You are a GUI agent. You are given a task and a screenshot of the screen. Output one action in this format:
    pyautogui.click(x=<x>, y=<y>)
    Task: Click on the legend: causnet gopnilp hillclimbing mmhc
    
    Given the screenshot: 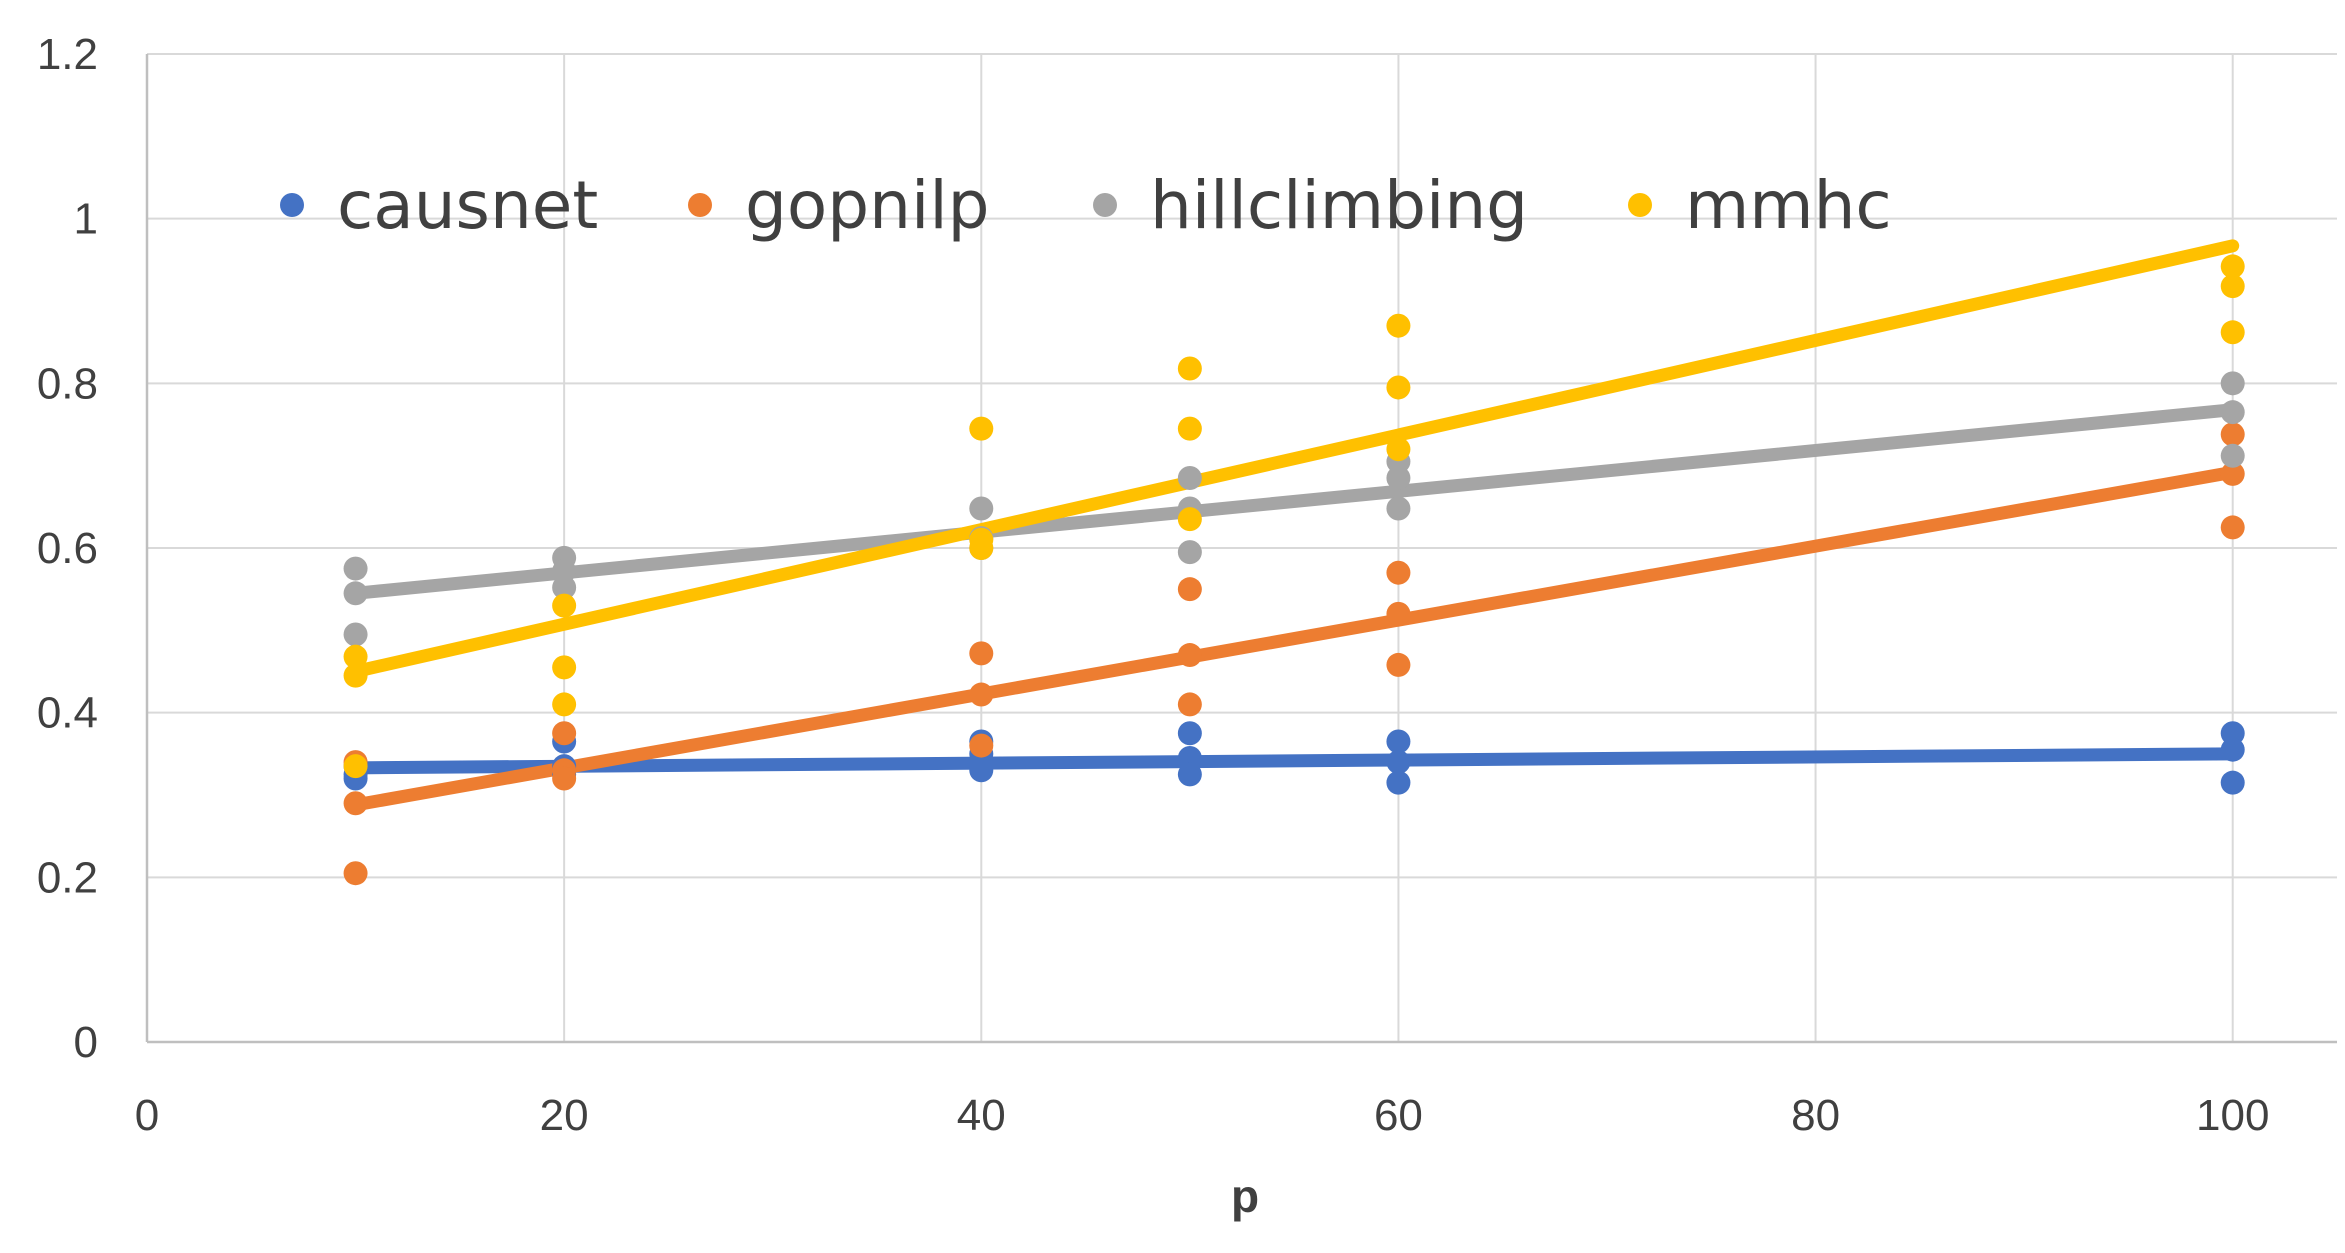 What is the action you would take?
    pyautogui.click(x=1086, y=205)
    